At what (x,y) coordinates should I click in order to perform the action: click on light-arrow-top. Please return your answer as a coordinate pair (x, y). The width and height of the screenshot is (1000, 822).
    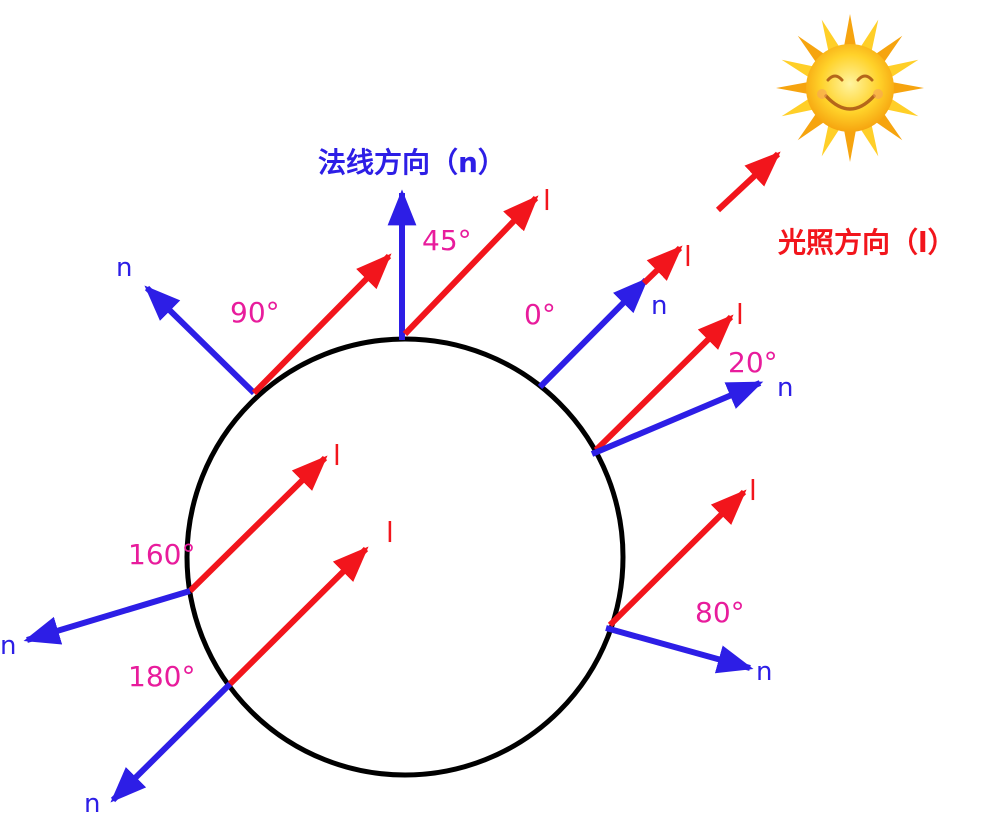
    Looking at the image, I should click on (470, 266).